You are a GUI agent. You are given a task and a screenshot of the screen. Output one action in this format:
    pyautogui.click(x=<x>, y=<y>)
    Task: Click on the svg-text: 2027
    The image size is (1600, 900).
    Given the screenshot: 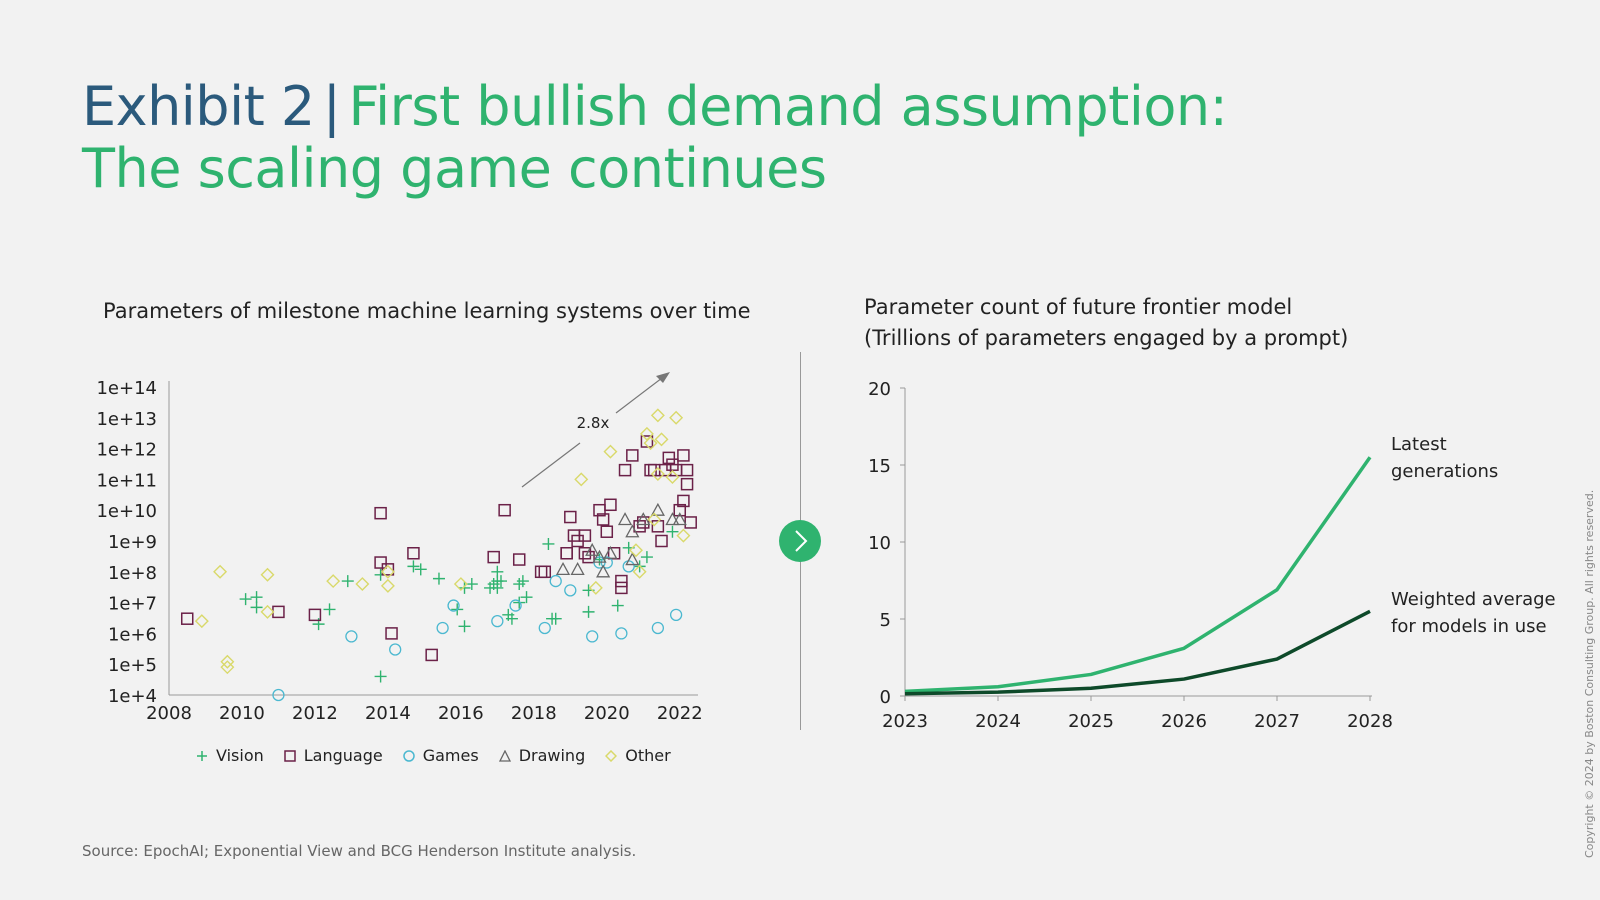 What is the action you would take?
    pyautogui.click(x=1277, y=721)
    